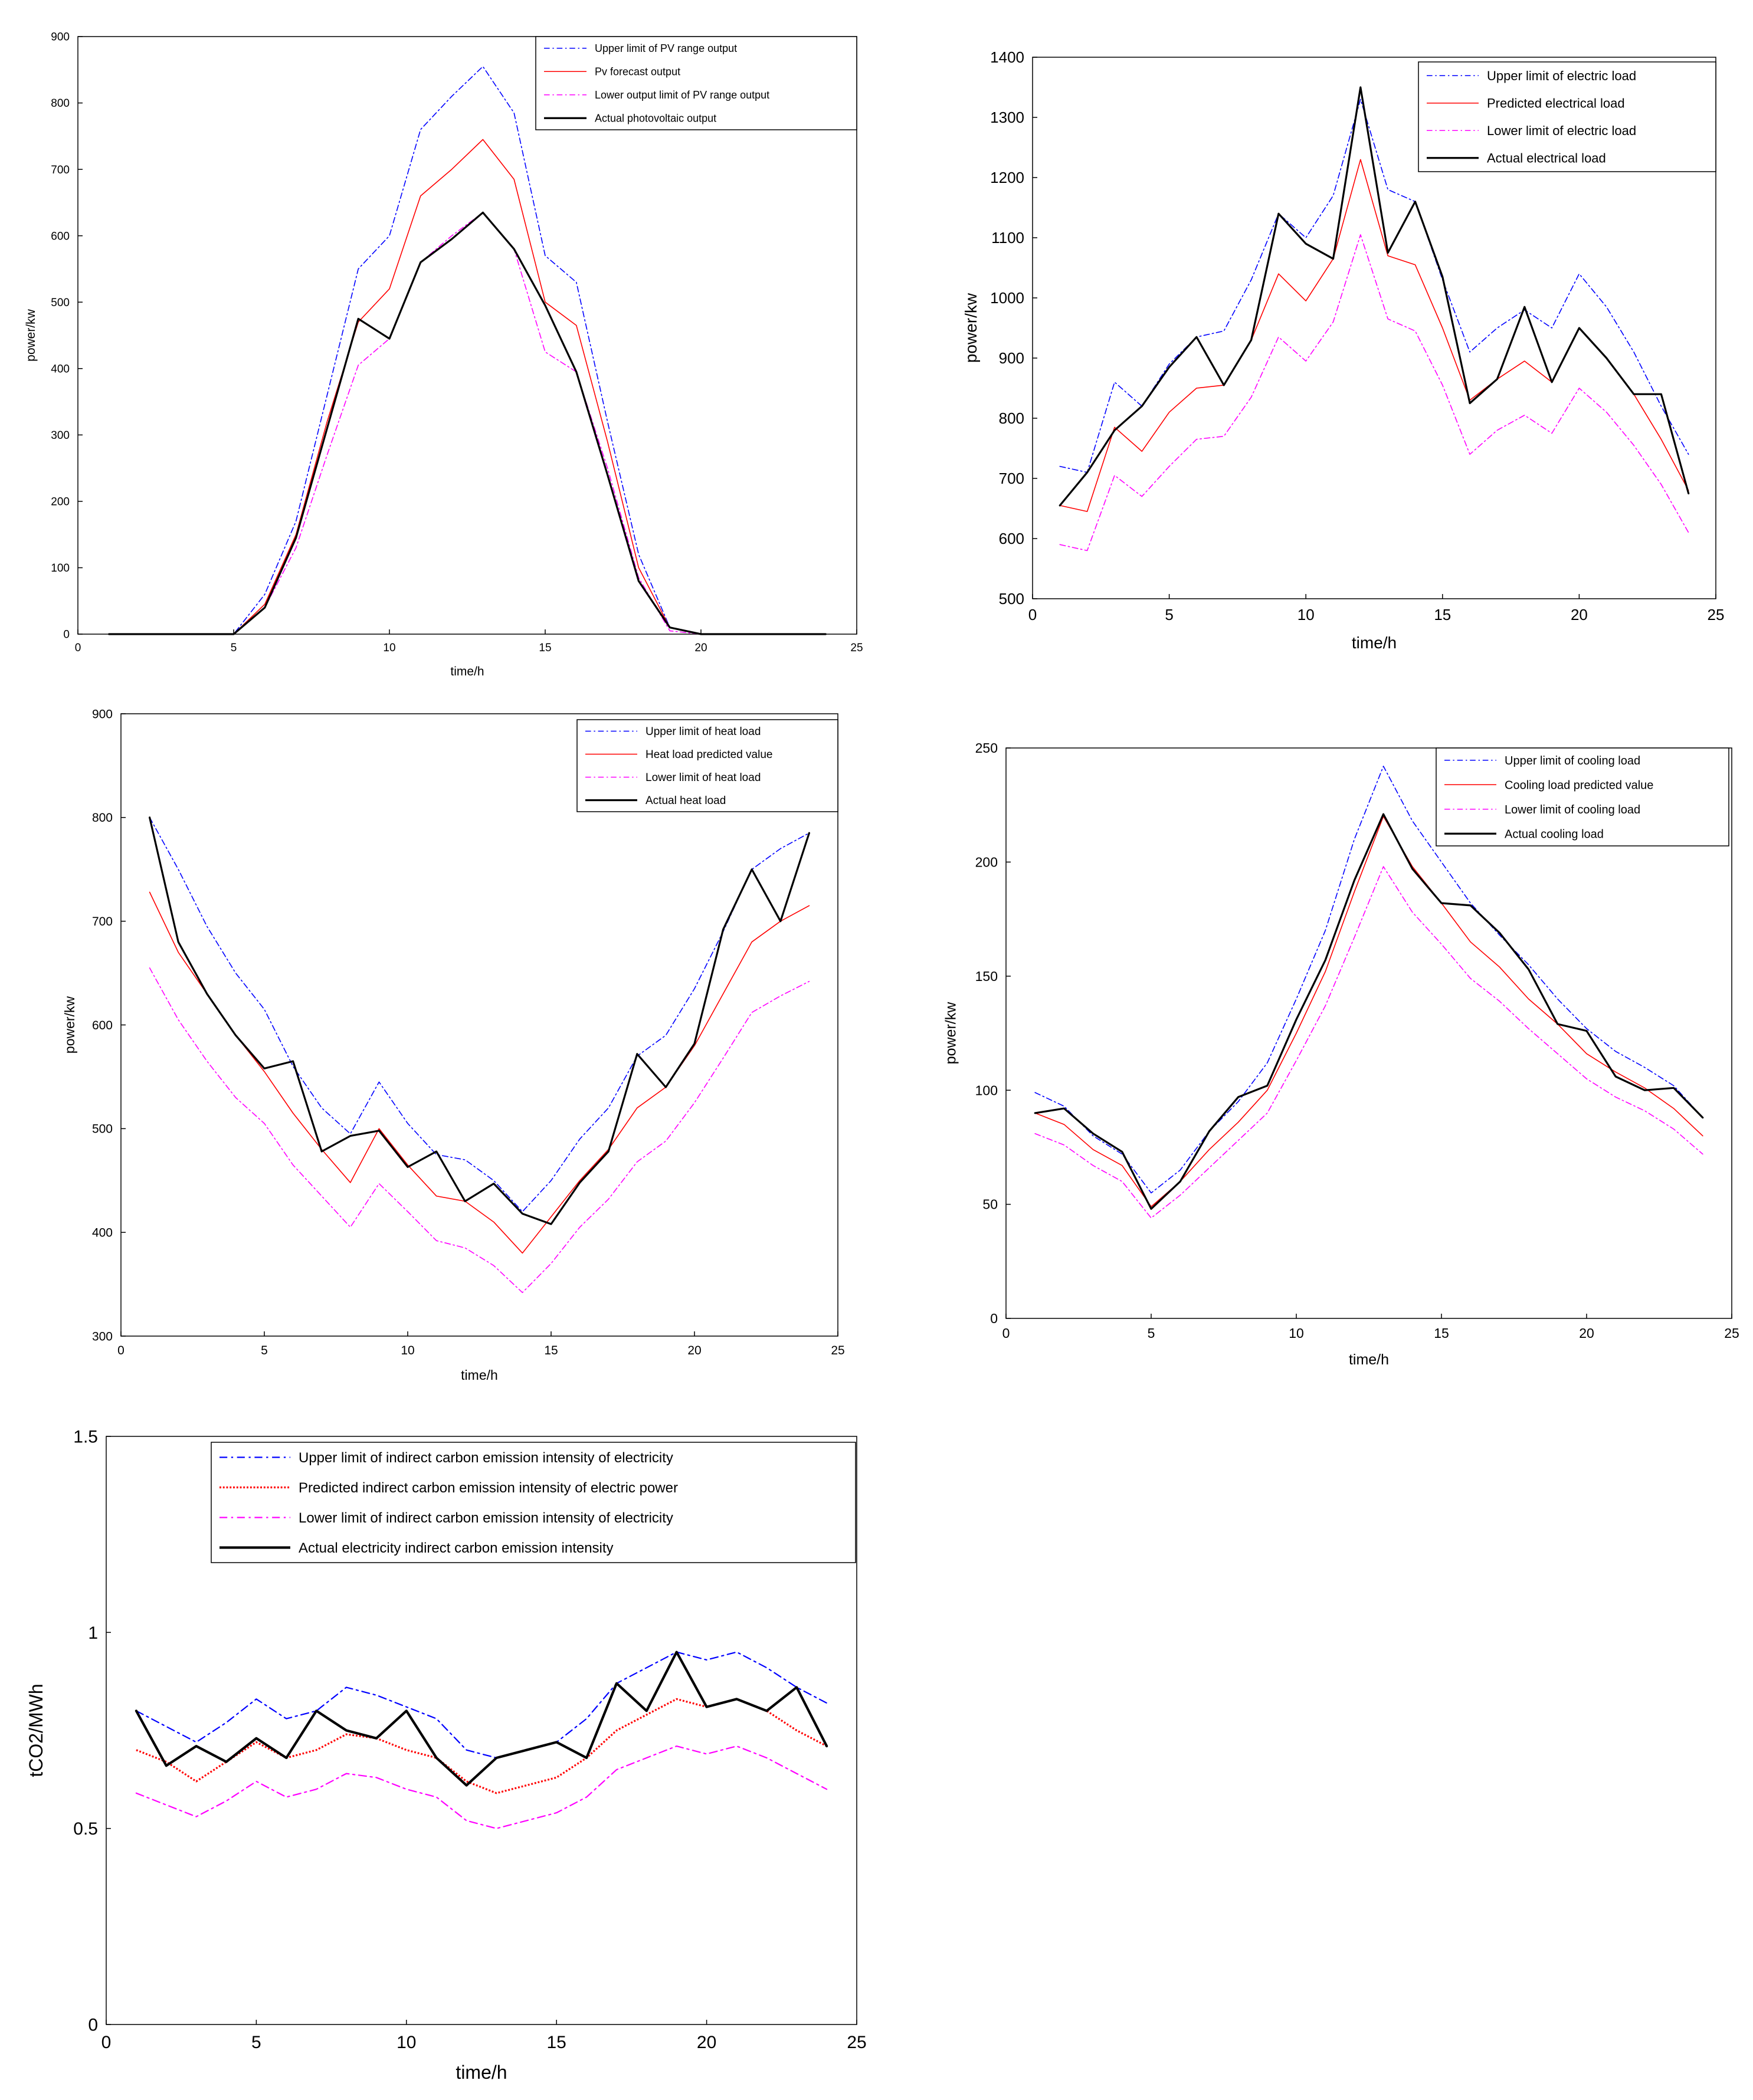 The image size is (1753, 2100). I want to click on y-tick-label: 800, so click(1012, 418).